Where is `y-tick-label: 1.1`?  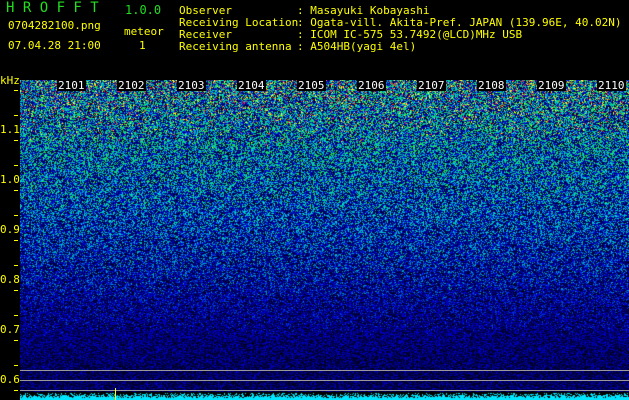 y-tick-label: 1.1 is located at coordinates (10, 129).